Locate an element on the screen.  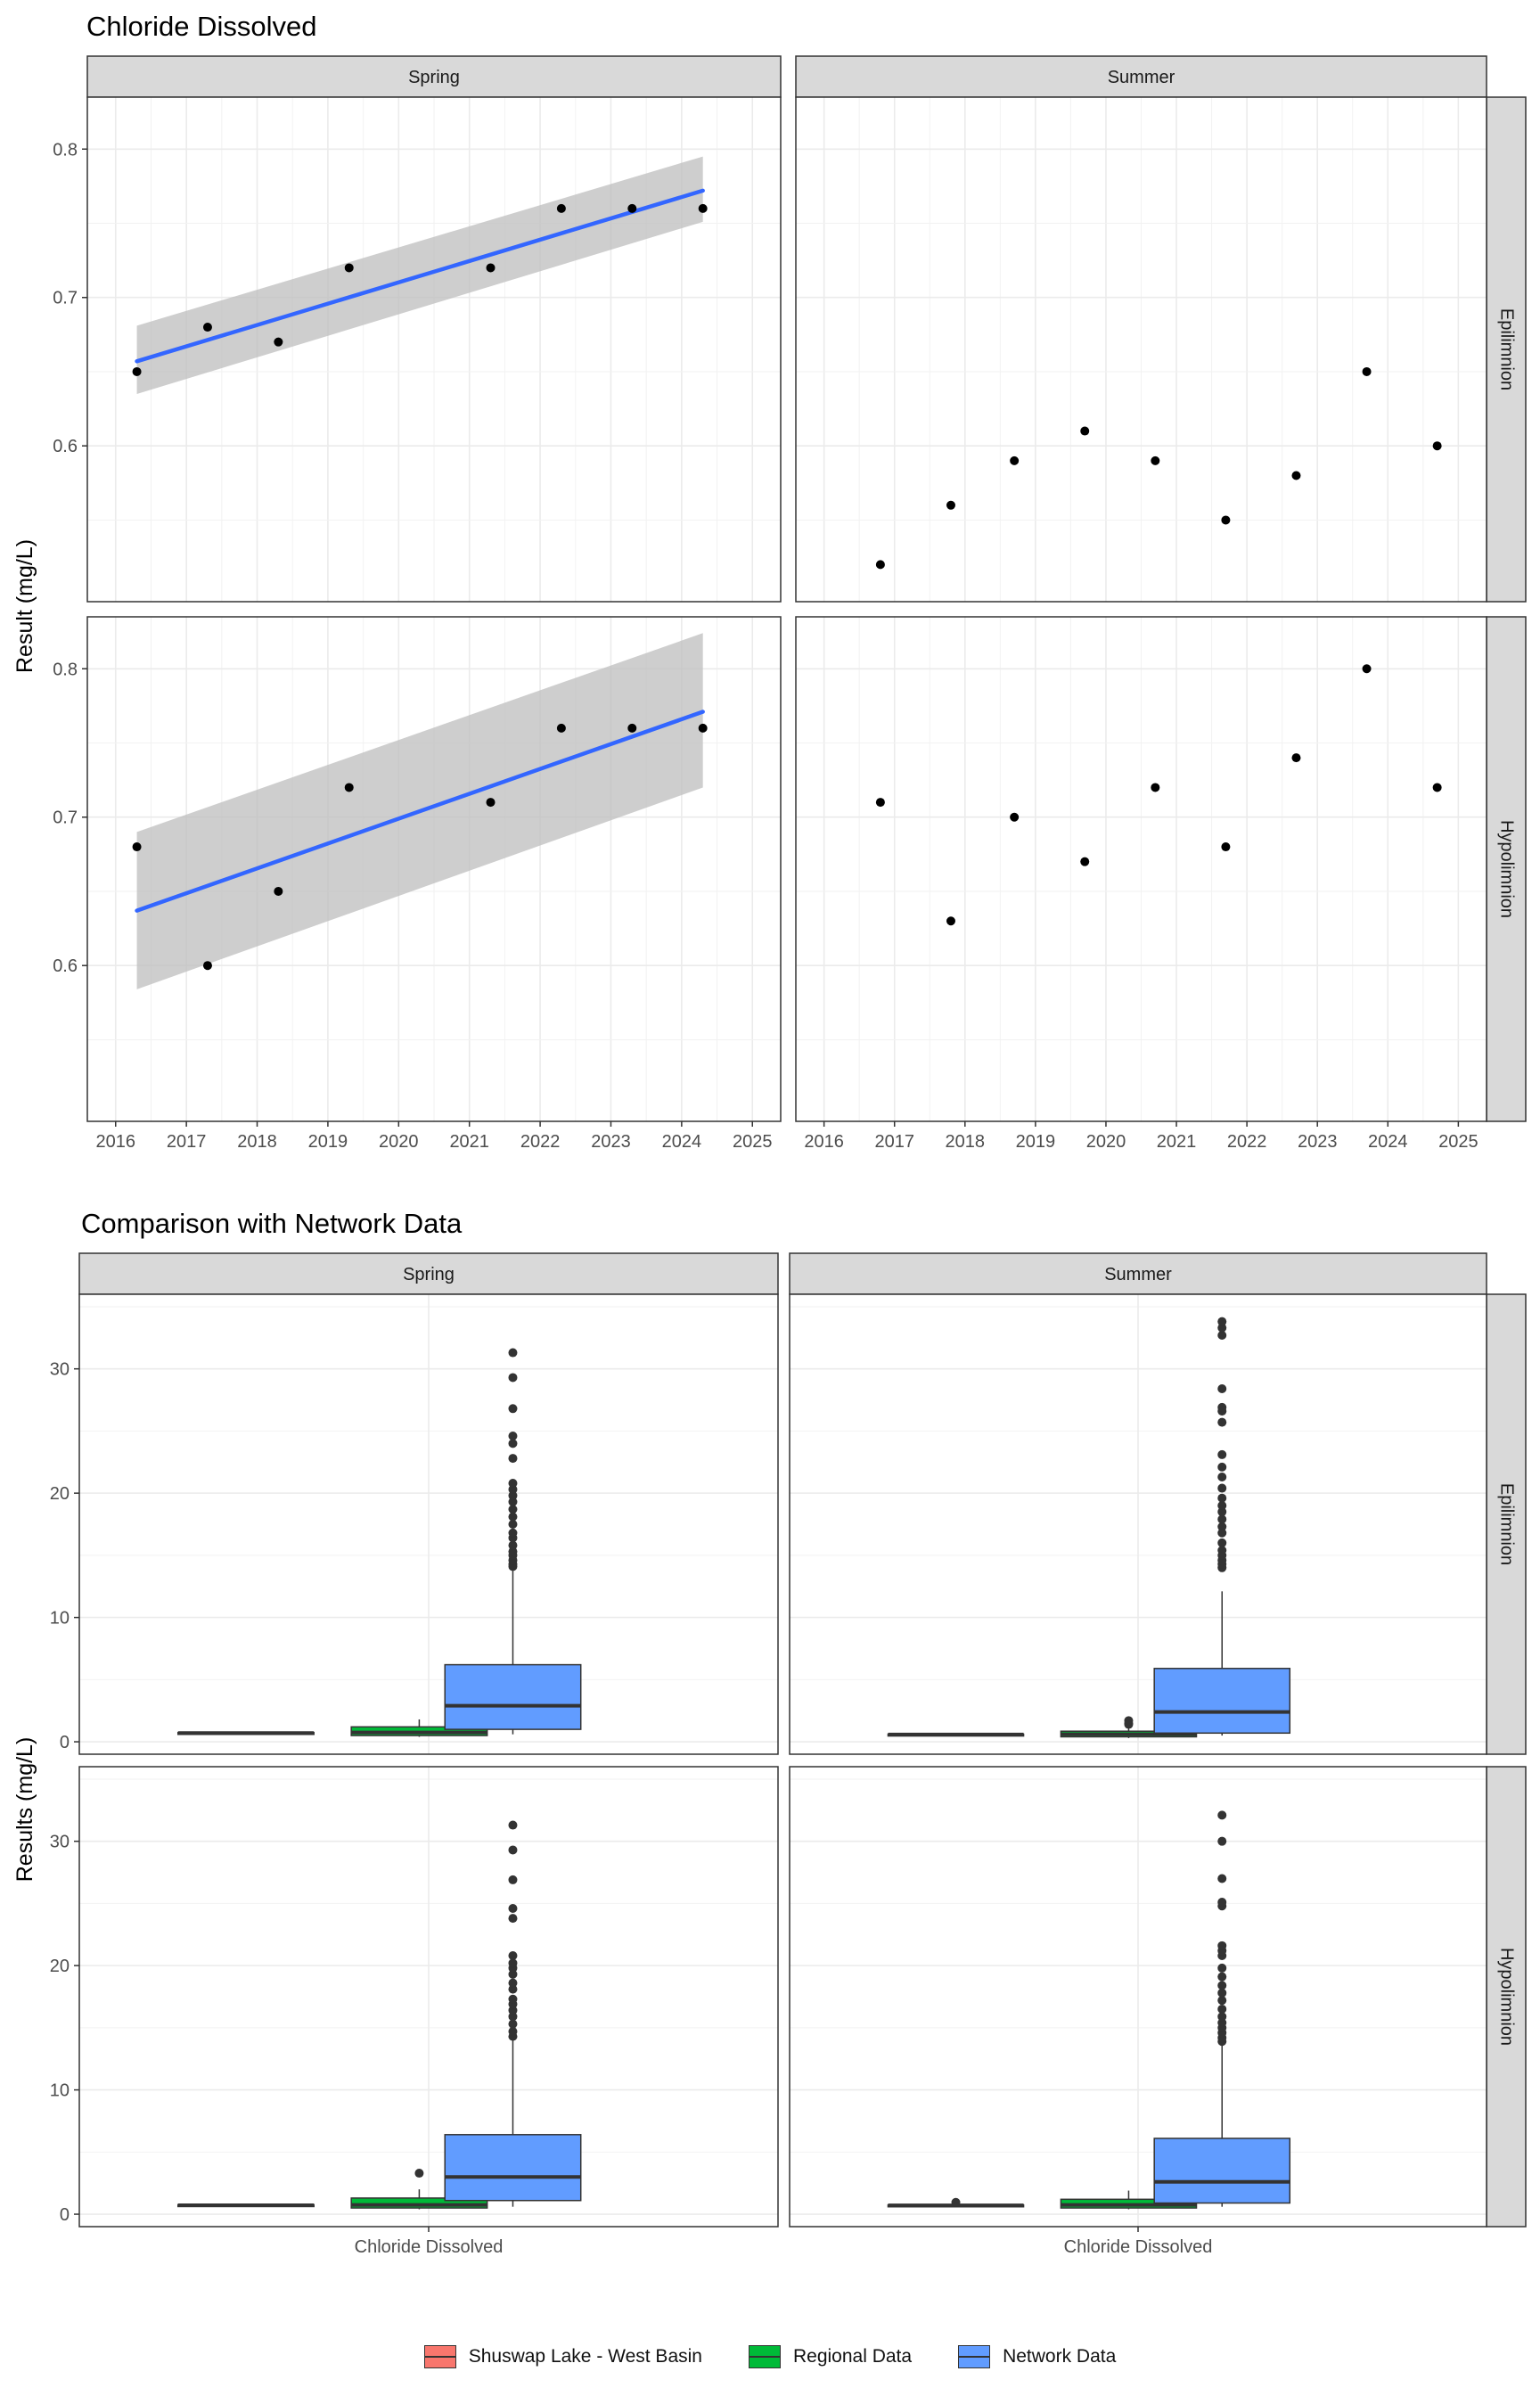
facet-strip-top-epilimnion is located at coordinates (1506, 349).